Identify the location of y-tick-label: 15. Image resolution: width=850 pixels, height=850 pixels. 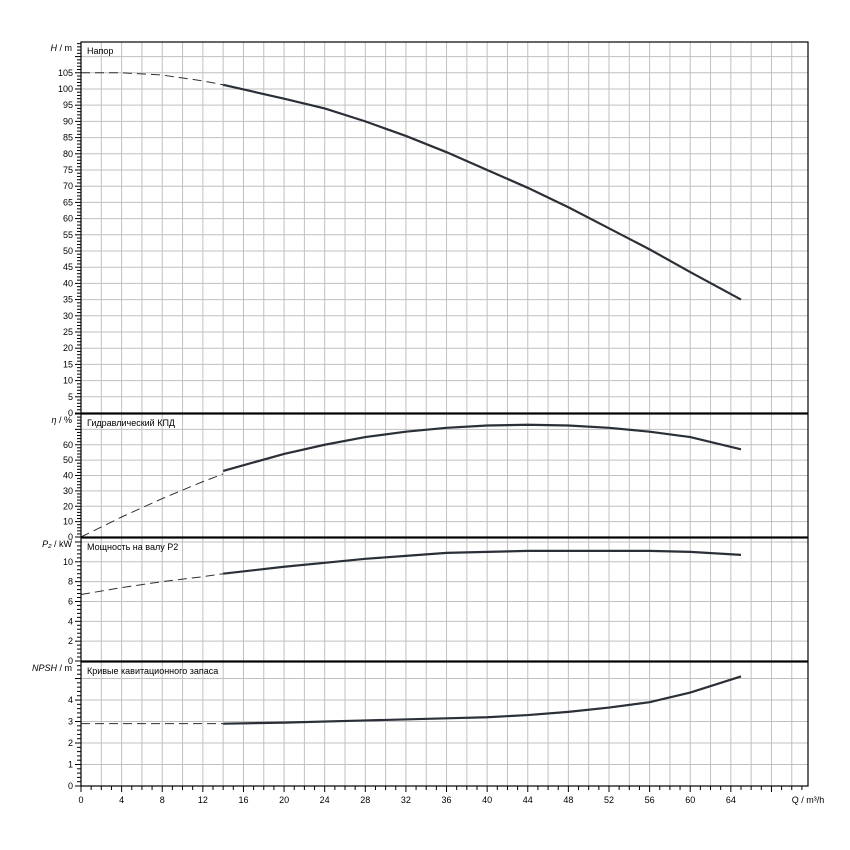
(68, 364).